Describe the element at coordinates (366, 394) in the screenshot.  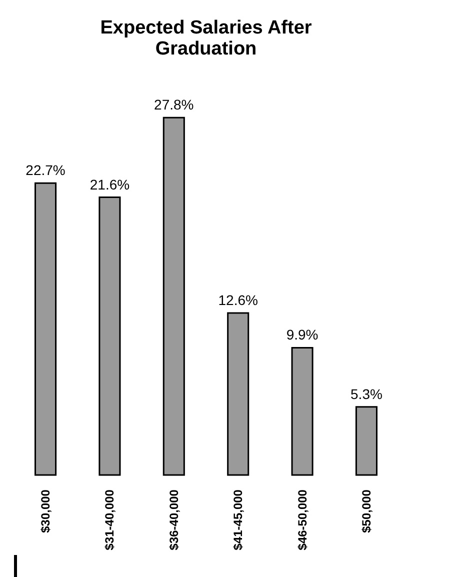
I see `data-label: 5.3%` at that location.